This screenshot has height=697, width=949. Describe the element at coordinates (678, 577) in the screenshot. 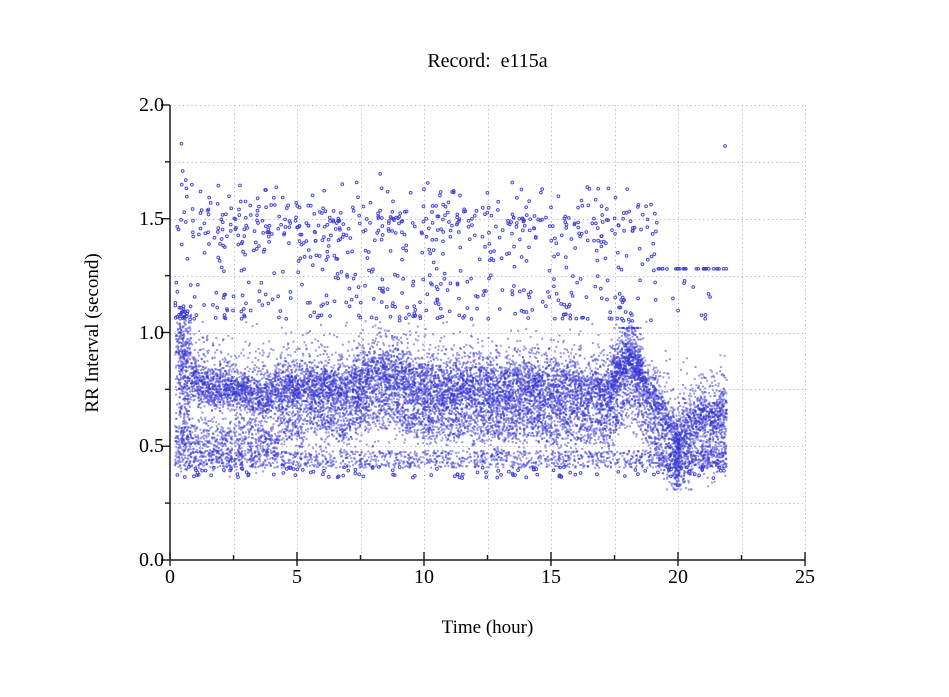

I see `x-tick-label: 20` at that location.